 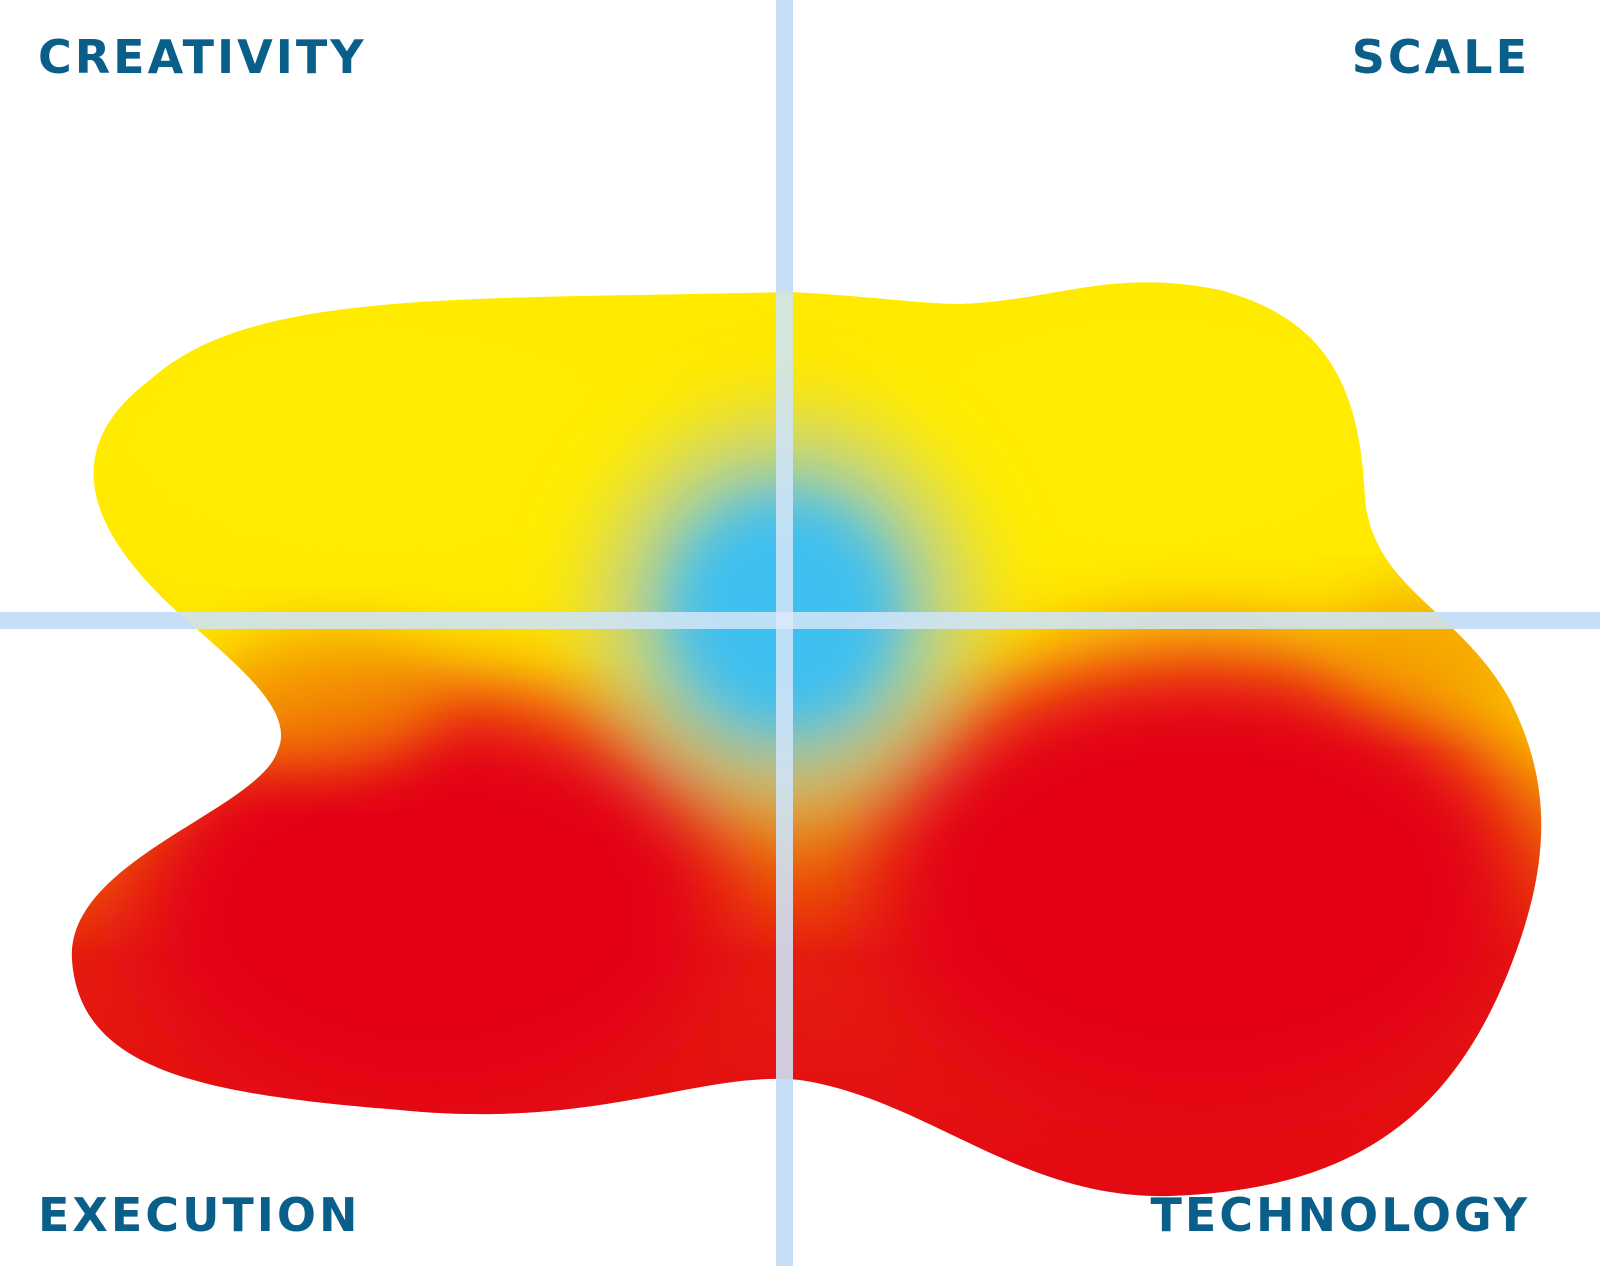 What do you see at coordinates (199, 1215) in the screenshot?
I see `label-execution: EXECUTION` at bounding box center [199, 1215].